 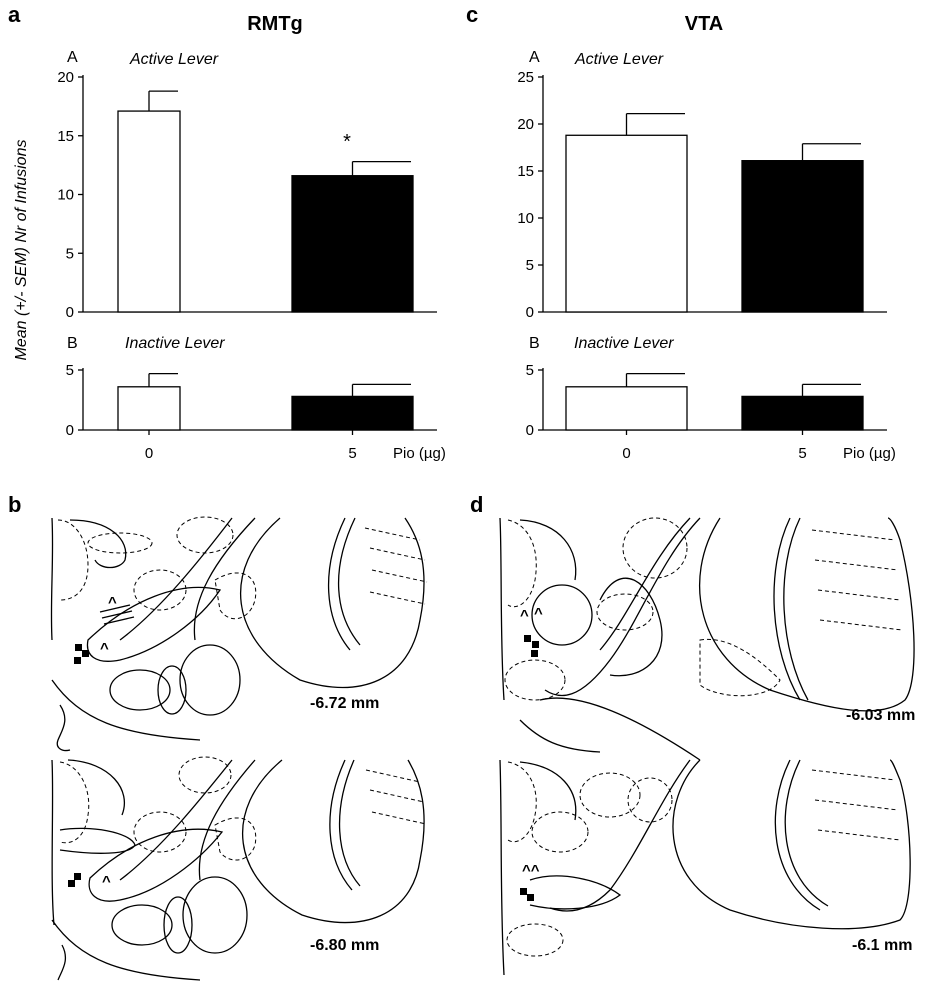 I want to click on significance-asterisk: *, so click(x=347, y=142).